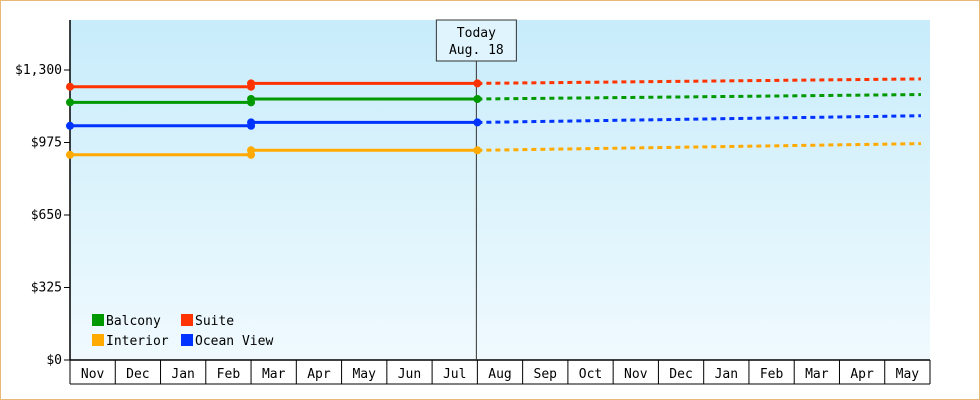 The width and height of the screenshot is (980, 400). I want to click on today-label-box, so click(476, 40).